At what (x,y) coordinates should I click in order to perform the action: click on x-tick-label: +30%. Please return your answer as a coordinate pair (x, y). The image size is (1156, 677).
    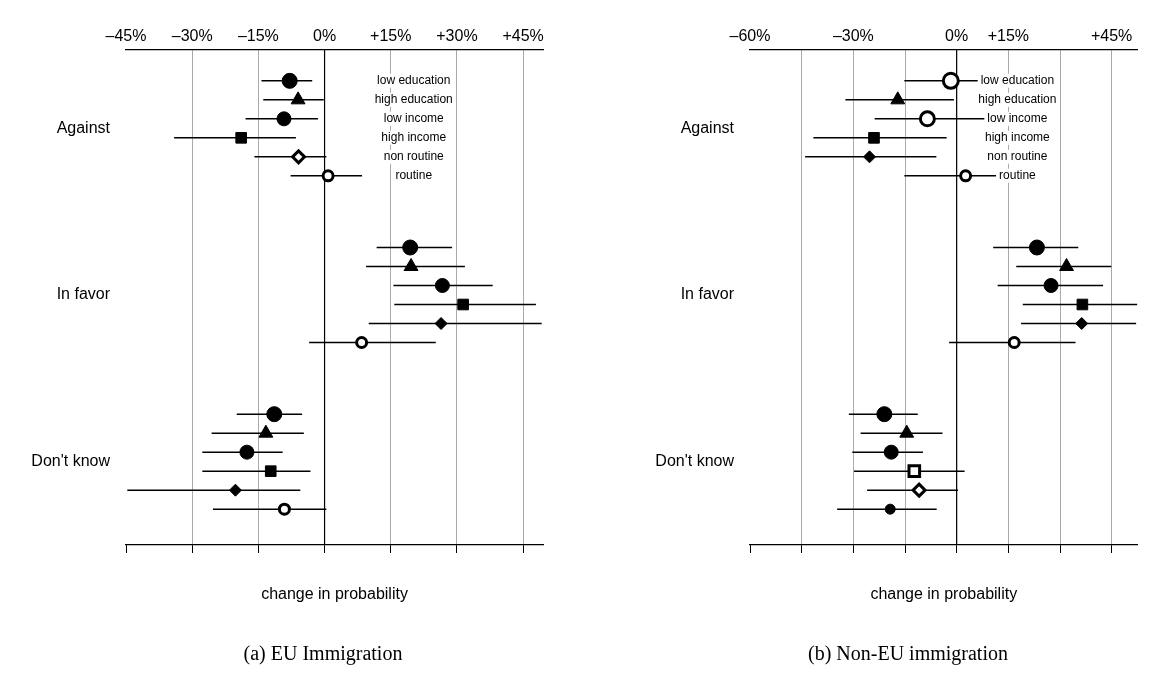
    Looking at the image, I should click on (457, 35).